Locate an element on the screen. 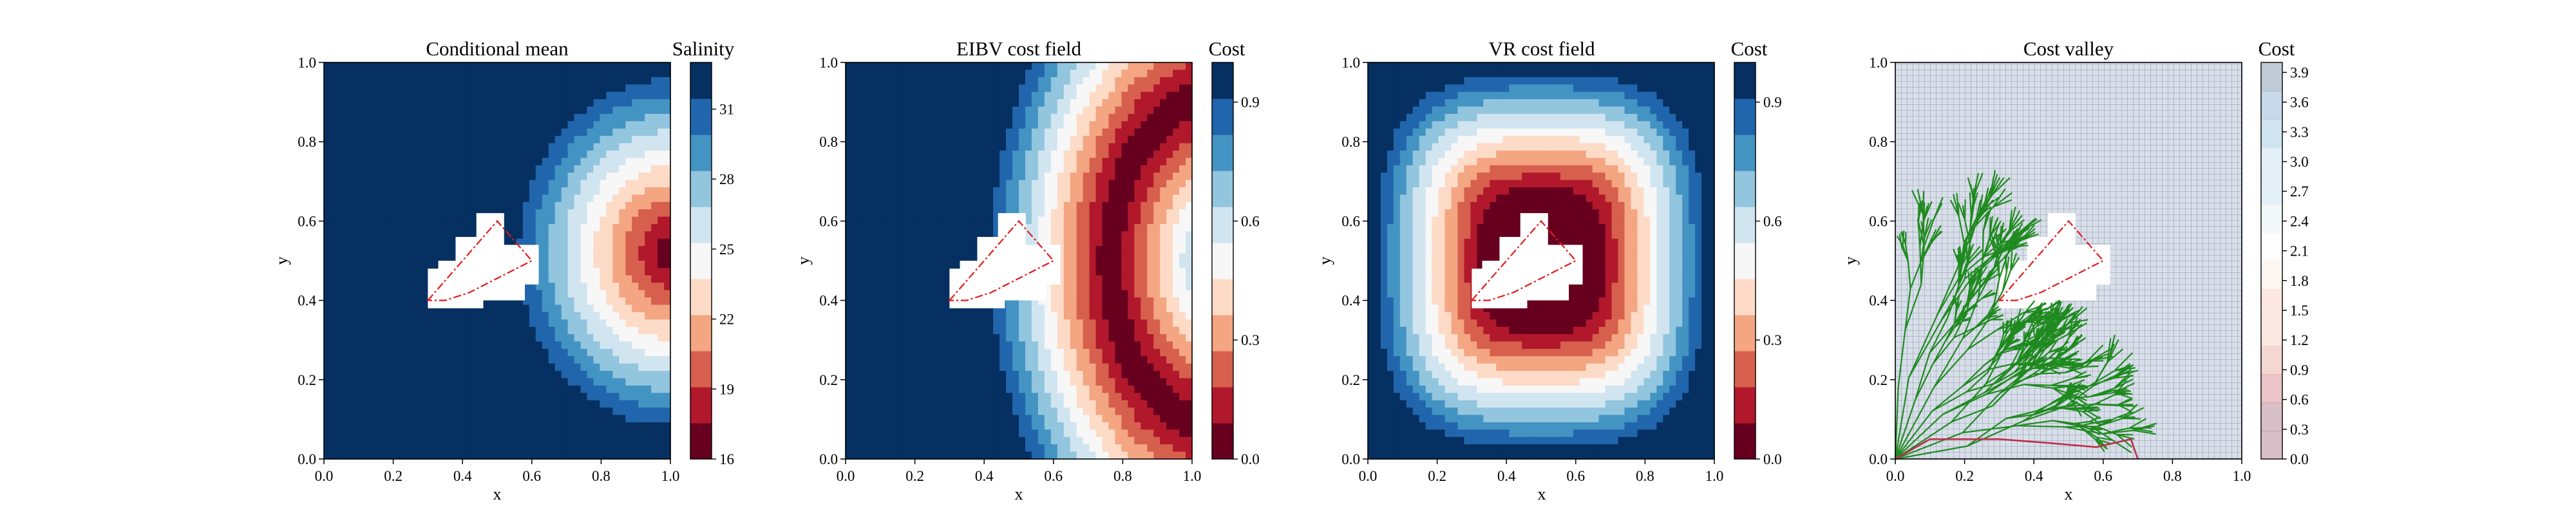  obstacle-block is located at coordinates (505, 288).